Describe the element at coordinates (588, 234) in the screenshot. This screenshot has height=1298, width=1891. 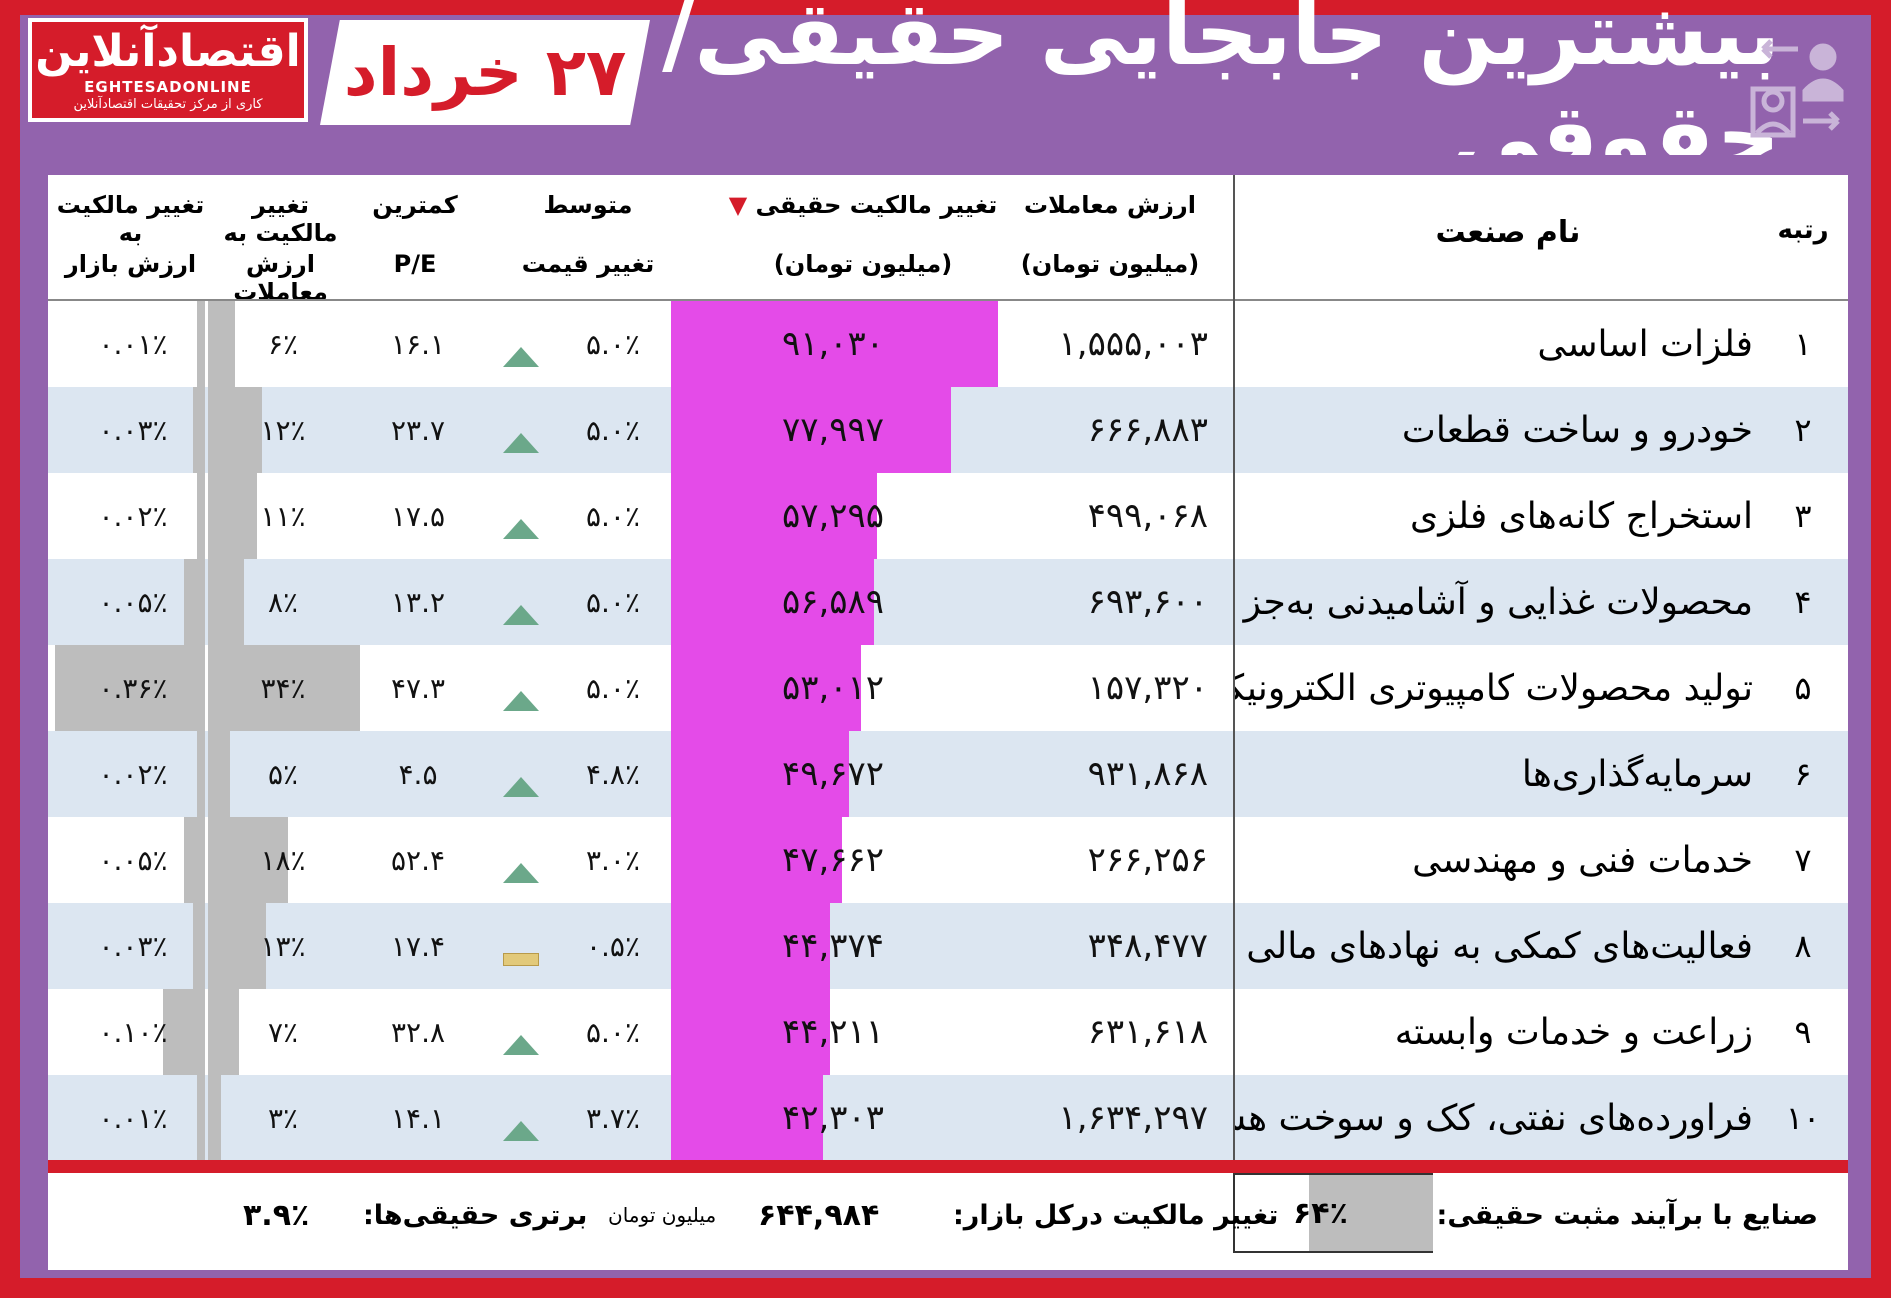
I see `col-avg-price: متوسط تغییر قیمت` at that location.